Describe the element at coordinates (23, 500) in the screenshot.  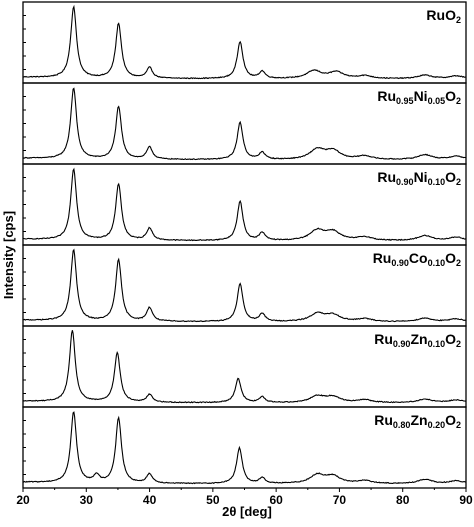
I see `x-tick-label: 20` at that location.